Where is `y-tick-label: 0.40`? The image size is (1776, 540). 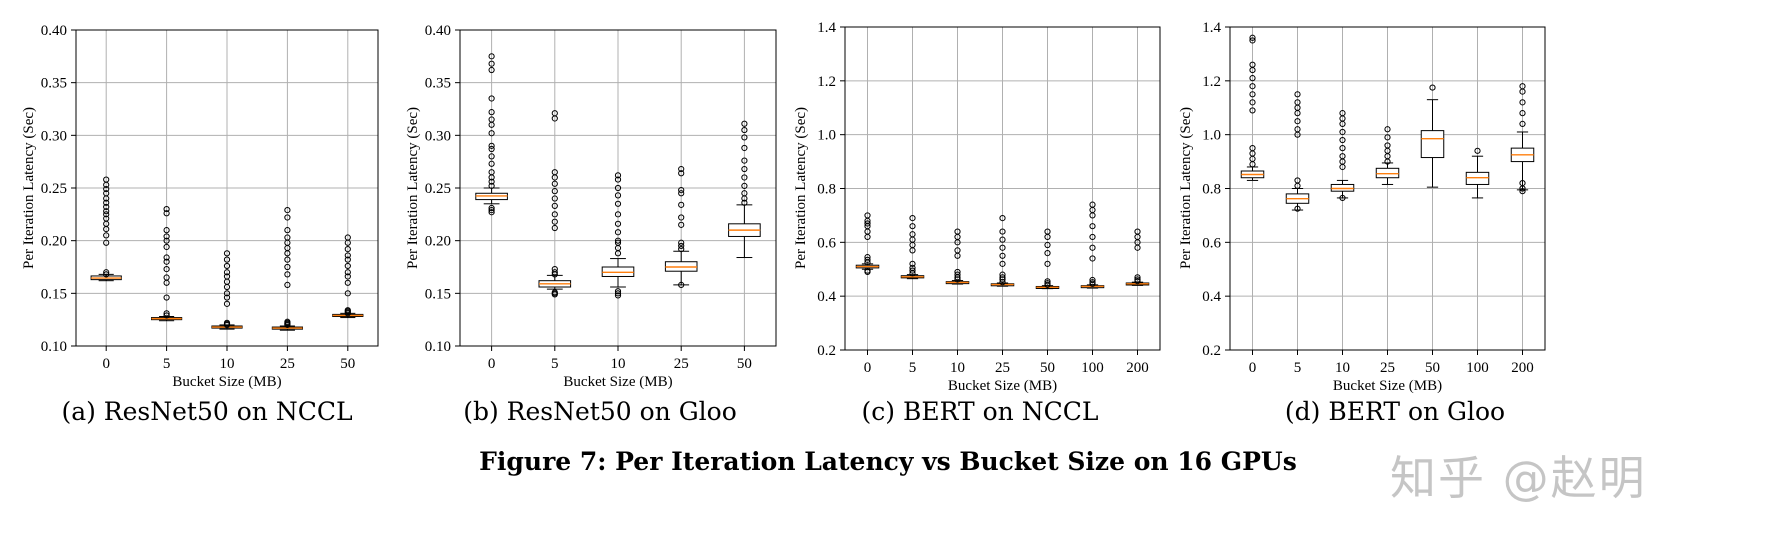
y-tick-label: 0.40 is located at coordinates (54, 31).